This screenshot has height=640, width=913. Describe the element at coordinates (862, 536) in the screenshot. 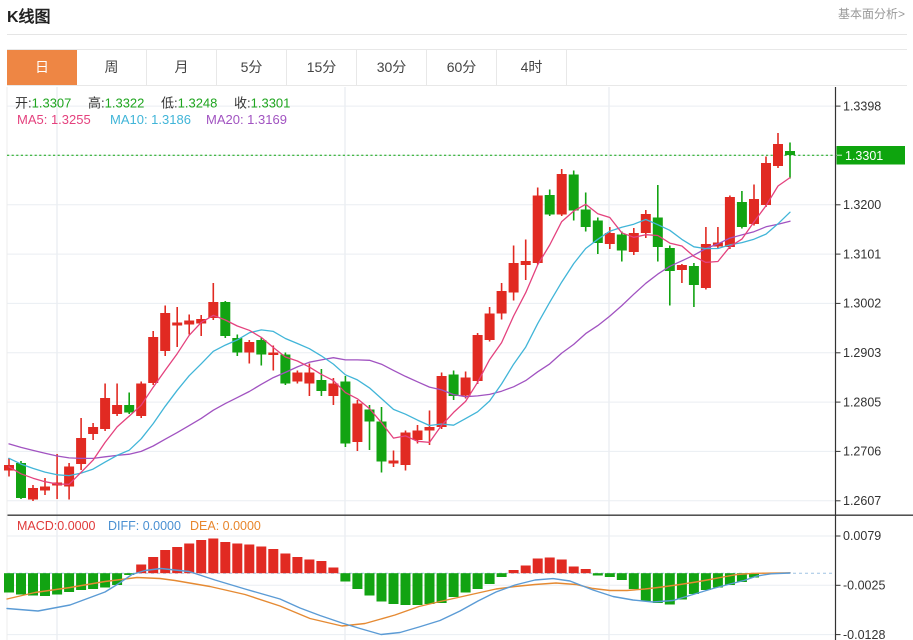

I see `svg-text: 0.0079` at that location.